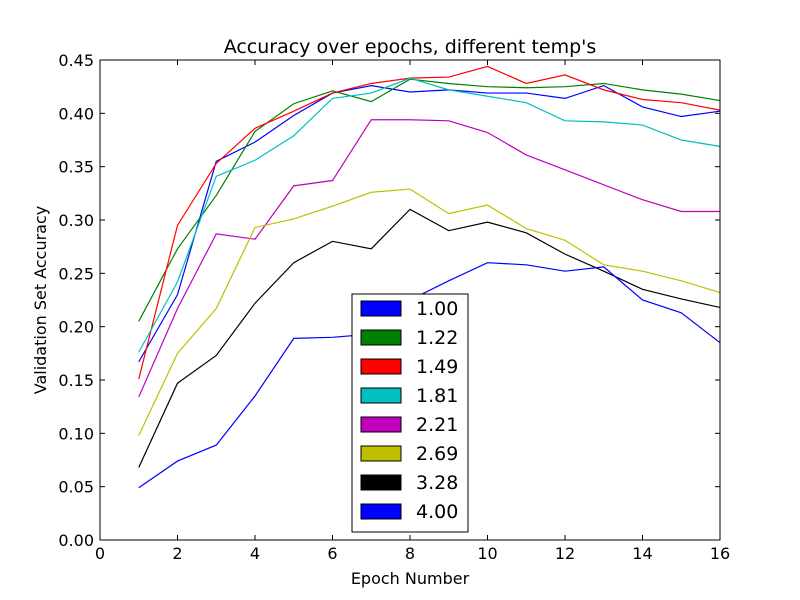 This screenshot has height=600, width=800. What do you see at coordinates (76, 327) in the screenshot?
I see `y-tick-label: 0.20` at bounding box center [76, 327].